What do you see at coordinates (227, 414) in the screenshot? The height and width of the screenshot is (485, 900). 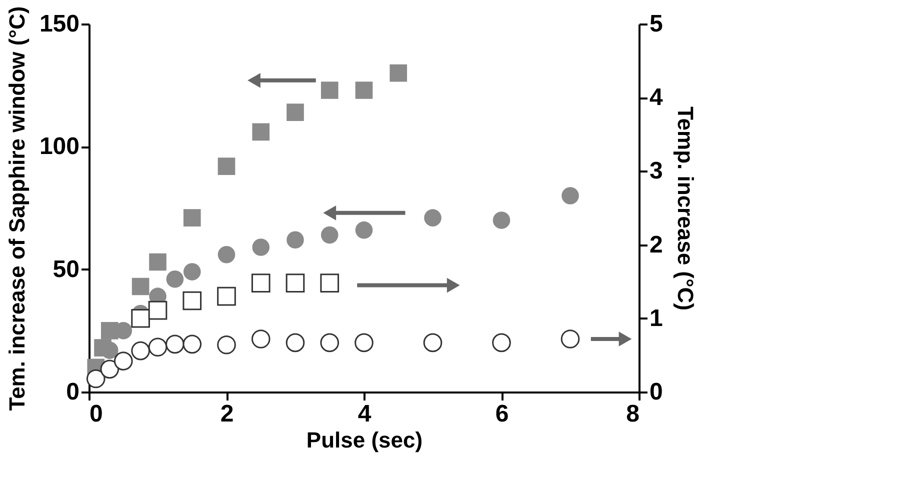 I see `x-tick-label: 2` at bounding box center [227, 414].